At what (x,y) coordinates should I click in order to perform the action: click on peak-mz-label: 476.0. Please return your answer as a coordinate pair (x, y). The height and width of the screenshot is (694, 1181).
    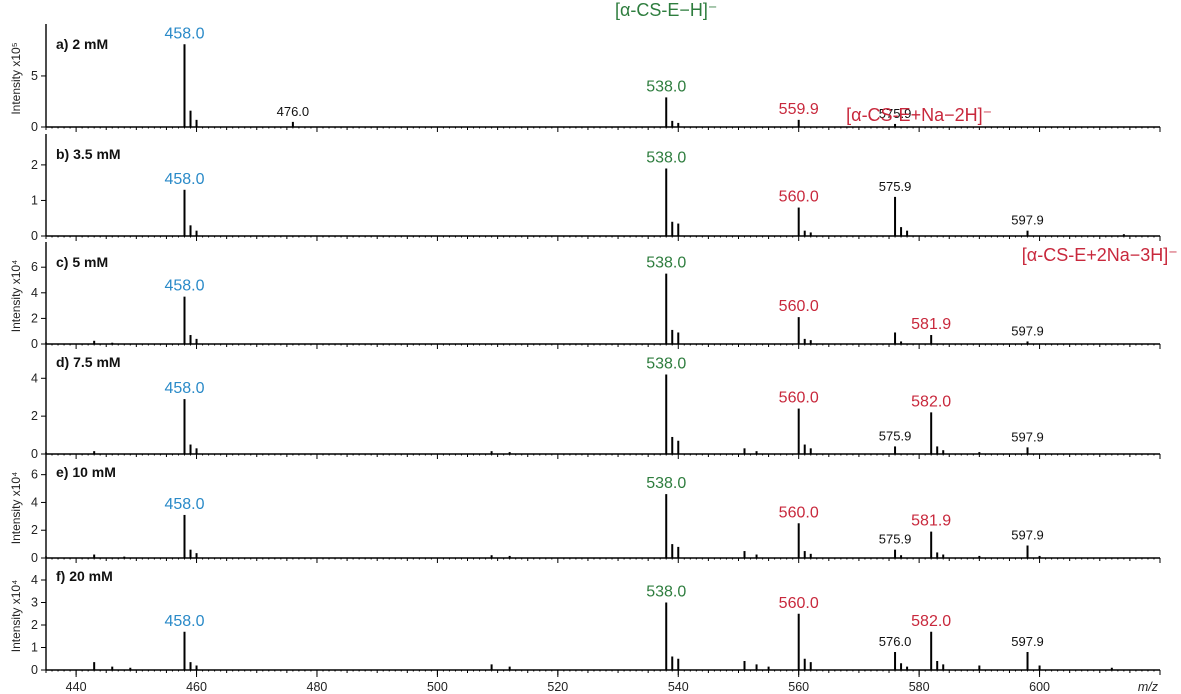
    Looking at the image, I should click on (293, 111).